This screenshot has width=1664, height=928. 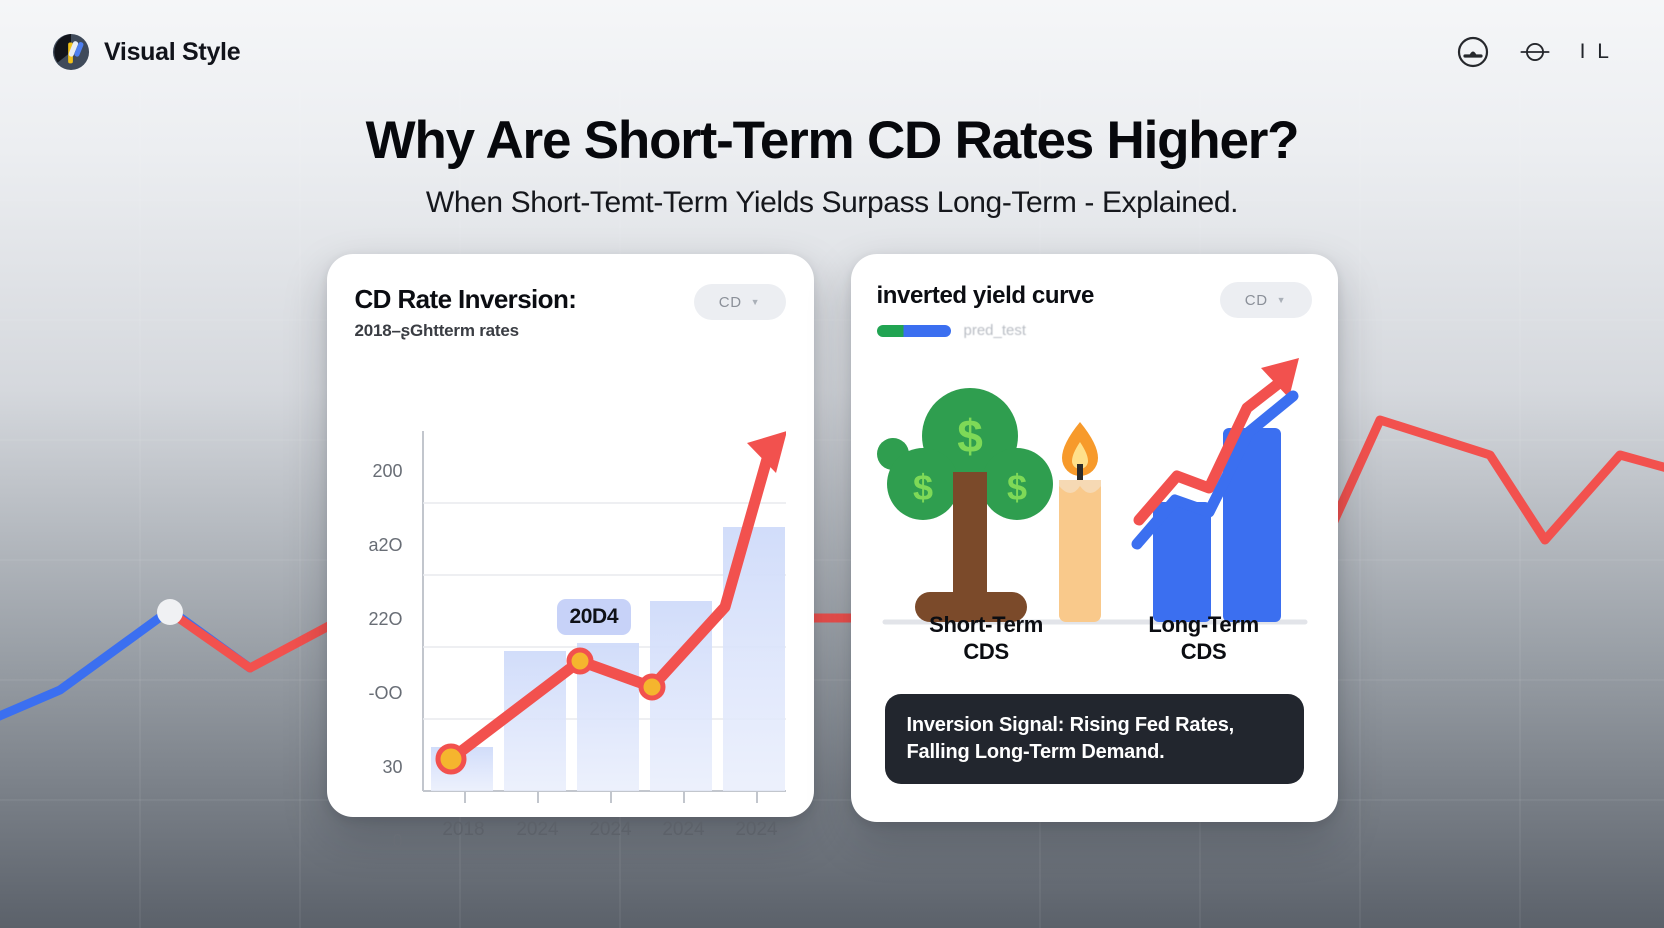 What do you see at coordinates (537, 829) in the screenshot?
I see `xtick-1: 2024` at bounding box center [537, 829].